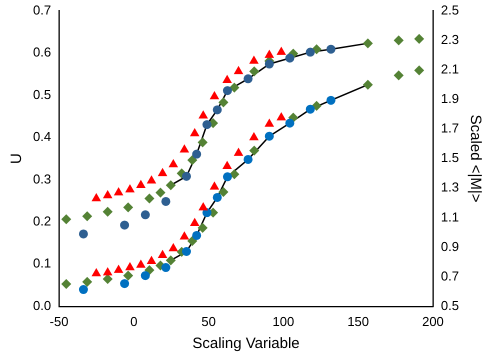 The height and width of the screenshot is (361, 494). Describe the element at coordinates (450, 128) in the screenshot. I see `y2-tick-label: 1.7` at that location.